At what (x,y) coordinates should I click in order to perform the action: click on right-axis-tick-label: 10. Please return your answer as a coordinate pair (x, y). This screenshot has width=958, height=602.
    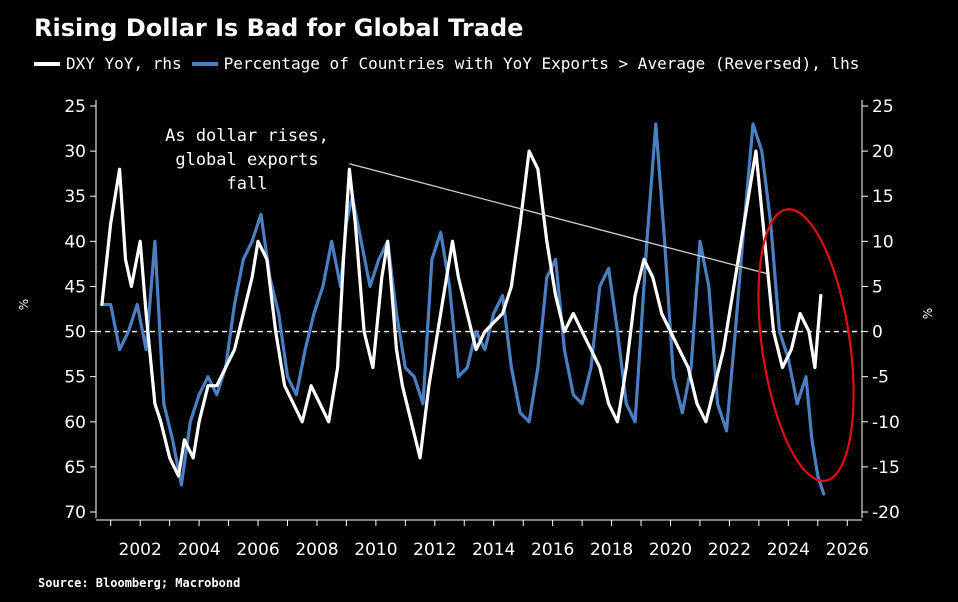
    Looking at the image, I should click on (883, 242).